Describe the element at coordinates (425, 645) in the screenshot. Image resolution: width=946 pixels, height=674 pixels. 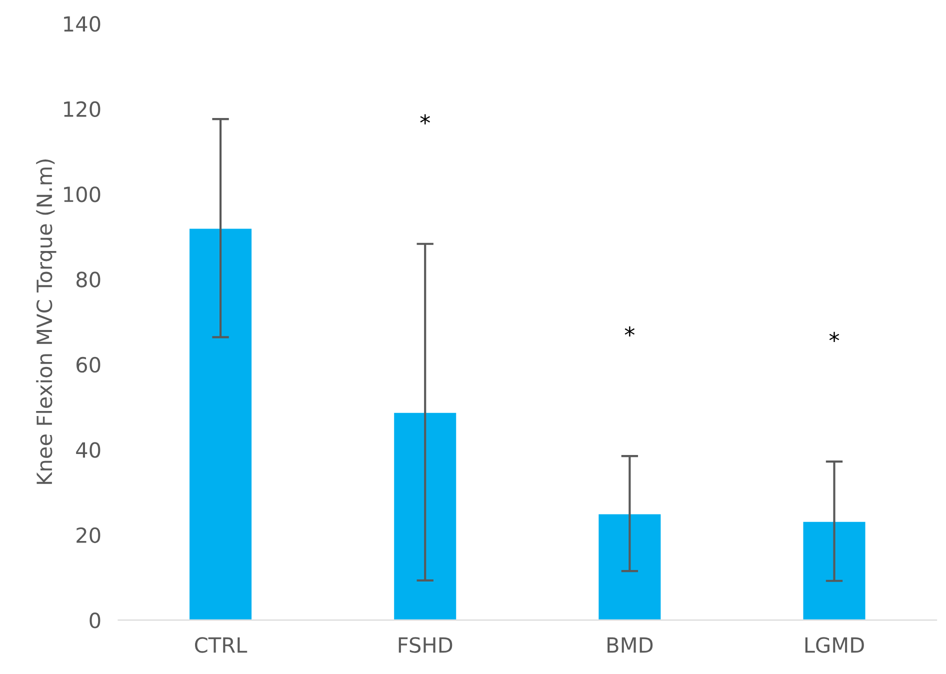
I see `x-tick-label: FSHD` at that location.